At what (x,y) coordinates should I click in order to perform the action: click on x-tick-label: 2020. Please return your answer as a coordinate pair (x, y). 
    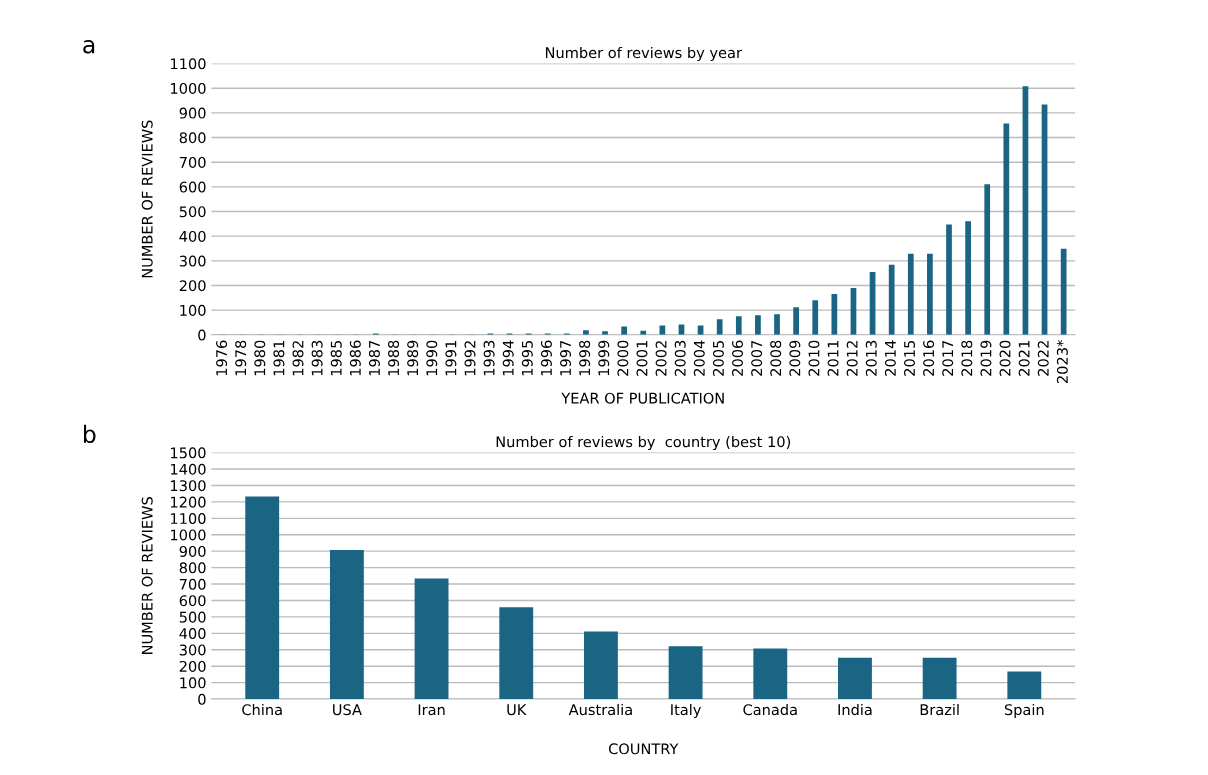
    Looking at the image, I should click on (1005, 358).